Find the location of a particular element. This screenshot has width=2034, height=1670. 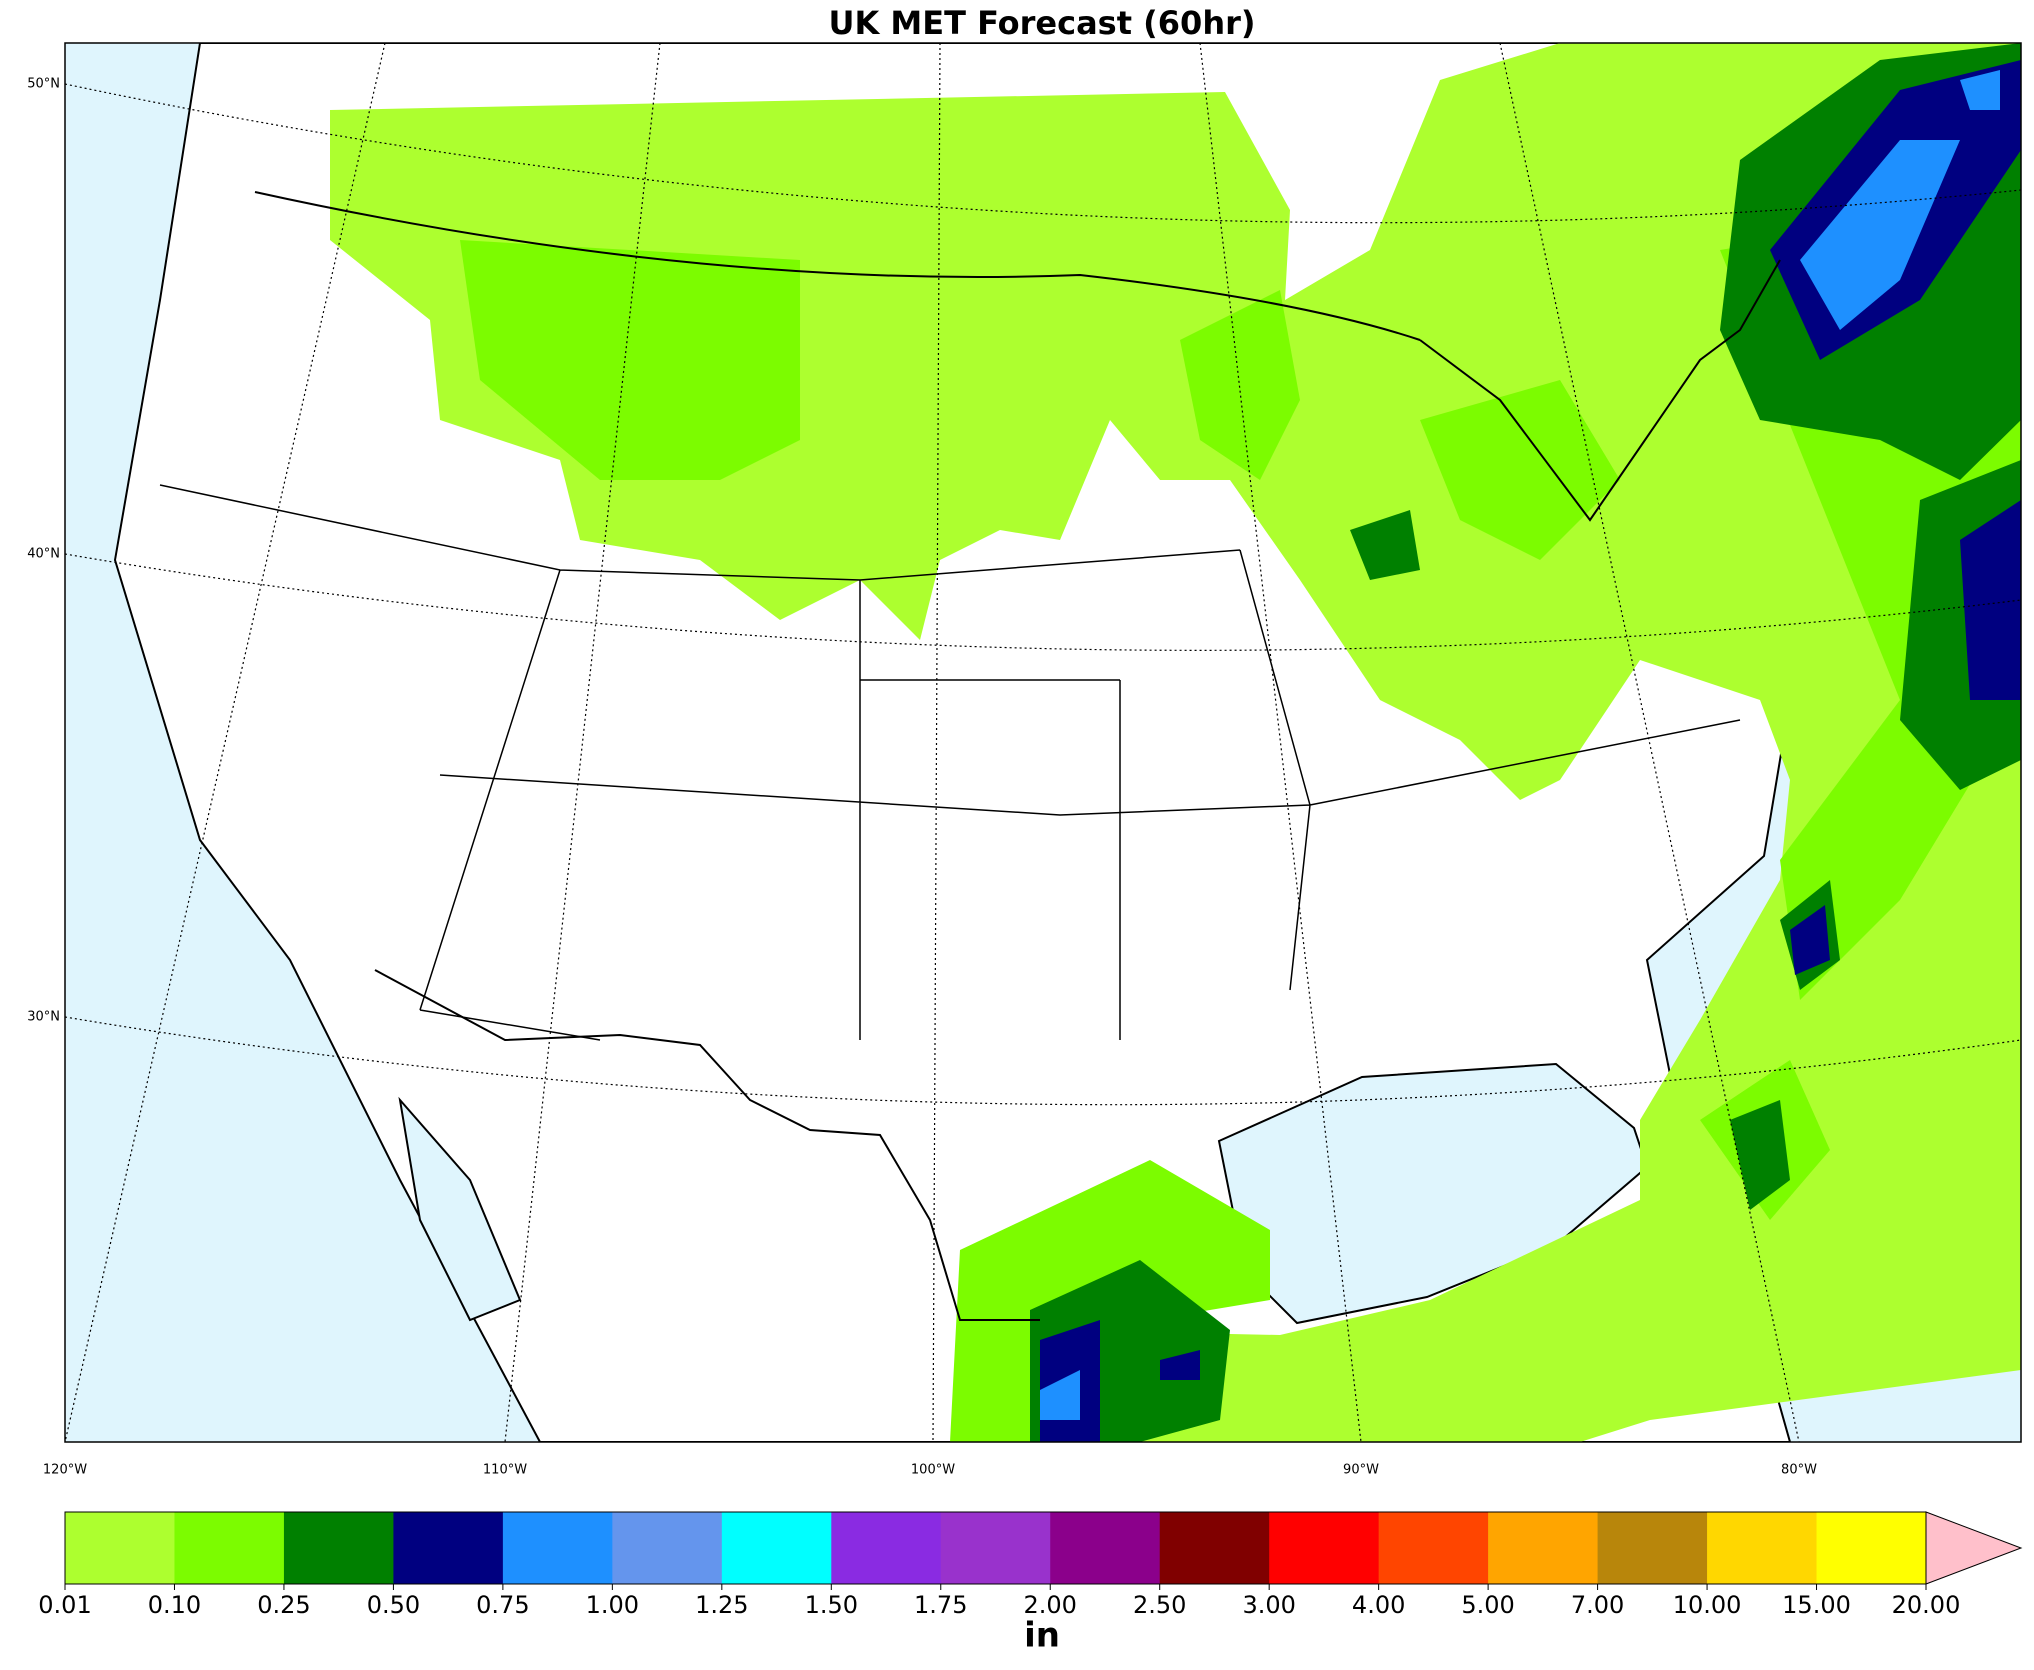

colorbar-label: 0.50 is located at coordinates (393, 1605).